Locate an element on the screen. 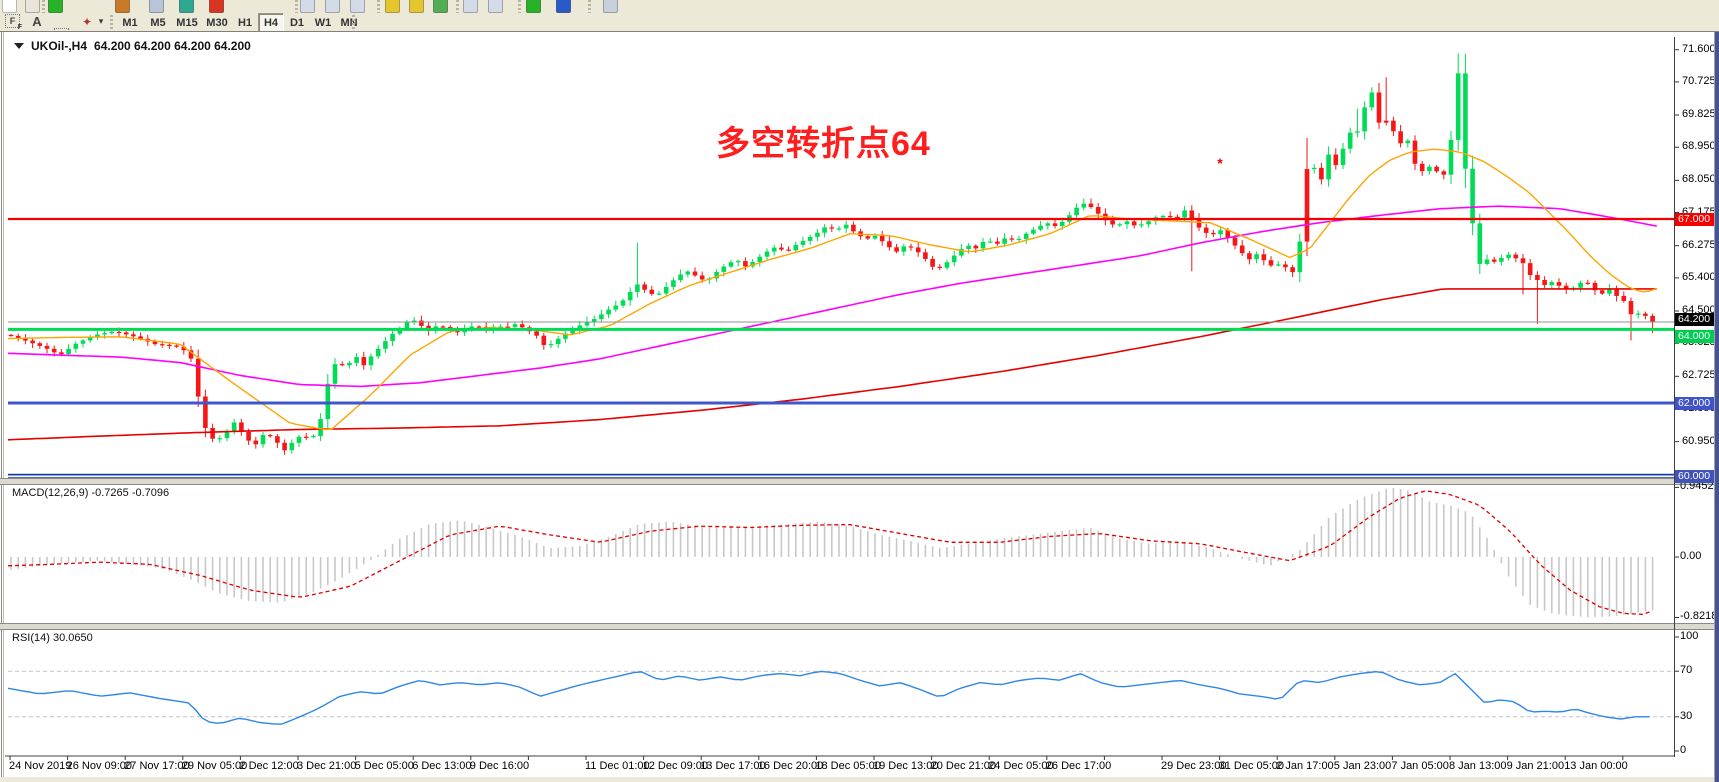 The image size is (1719, 782). price-axis-tick: 65.400 is located at coordinates (1699, 276).